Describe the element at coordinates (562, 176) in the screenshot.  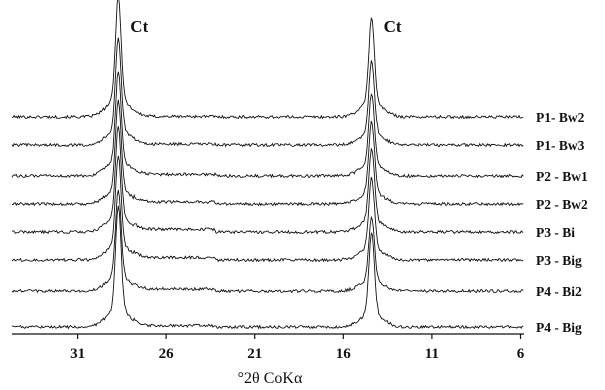
I see `series-label: P2 - Bw1` at that location.